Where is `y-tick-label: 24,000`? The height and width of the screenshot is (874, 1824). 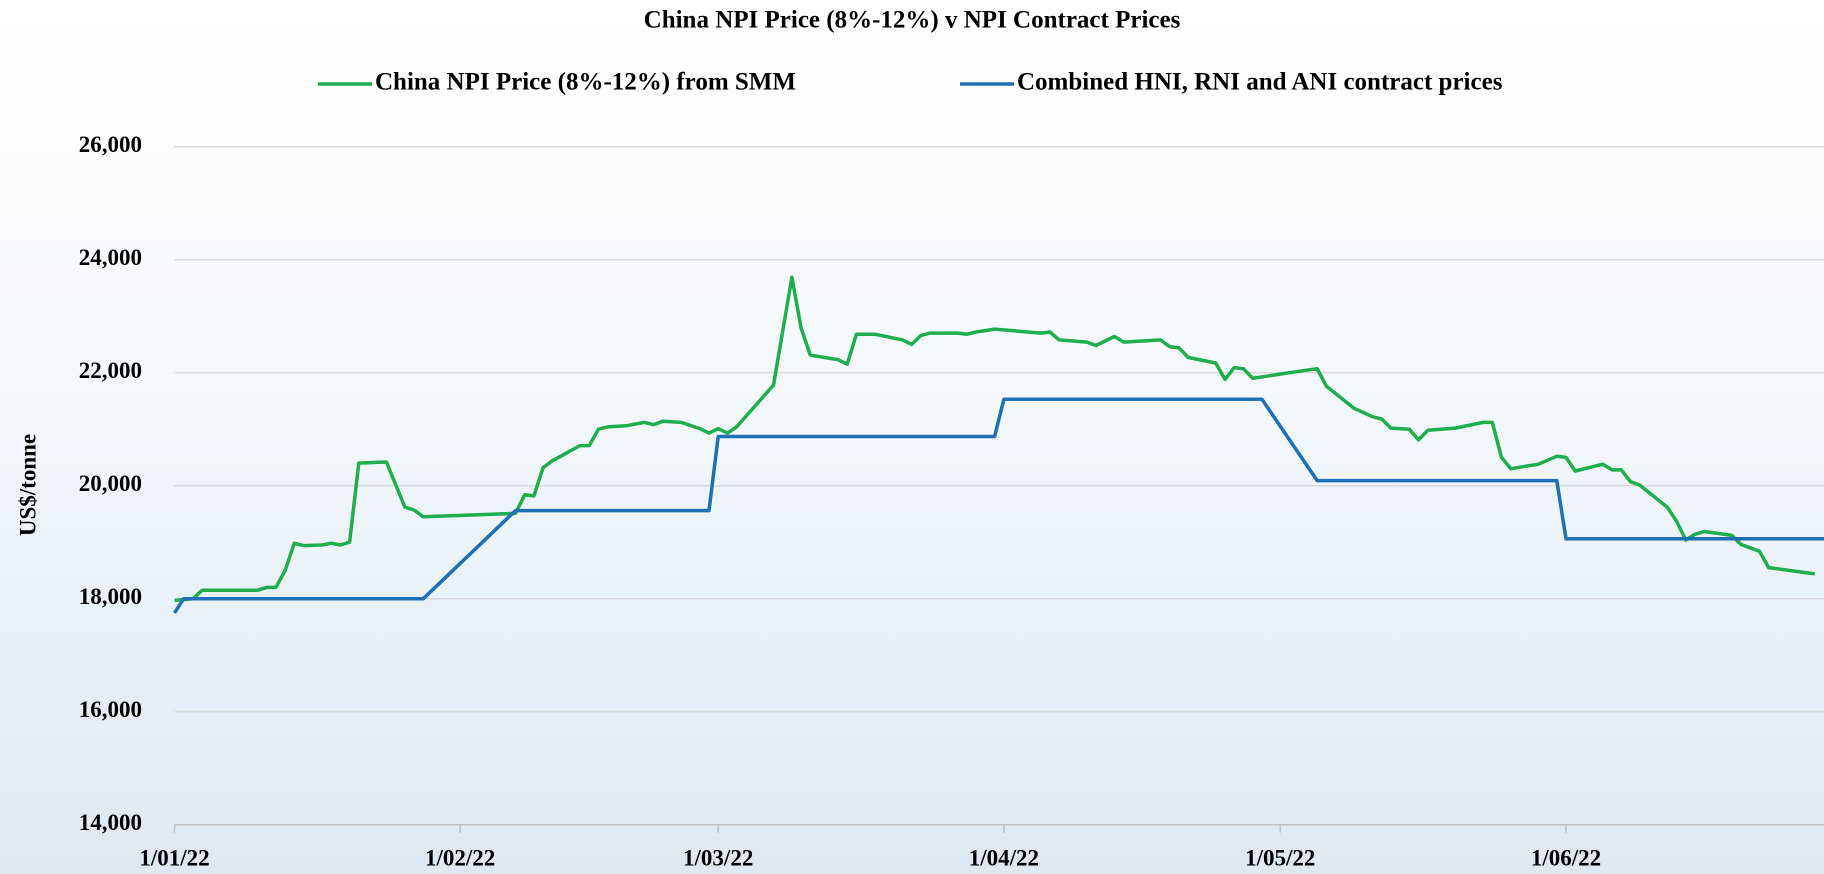 y-tick-label: 24,000 is located at coordinates (110, 257).